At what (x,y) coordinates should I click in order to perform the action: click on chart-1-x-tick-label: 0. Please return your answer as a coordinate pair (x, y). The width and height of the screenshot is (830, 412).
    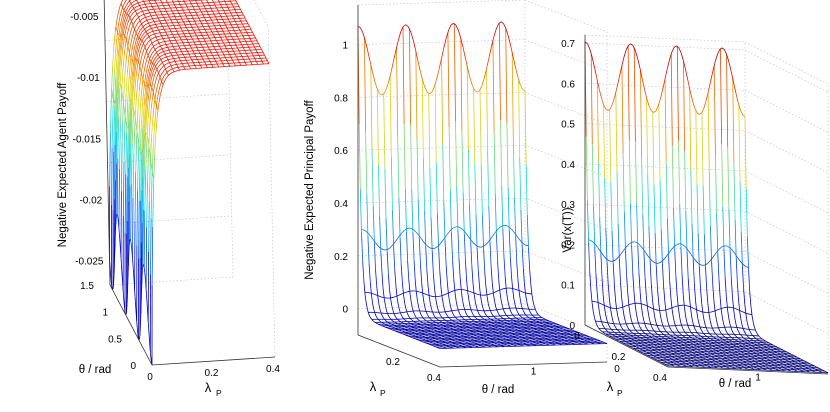
    Looking at the image, I should click on (150, 377).